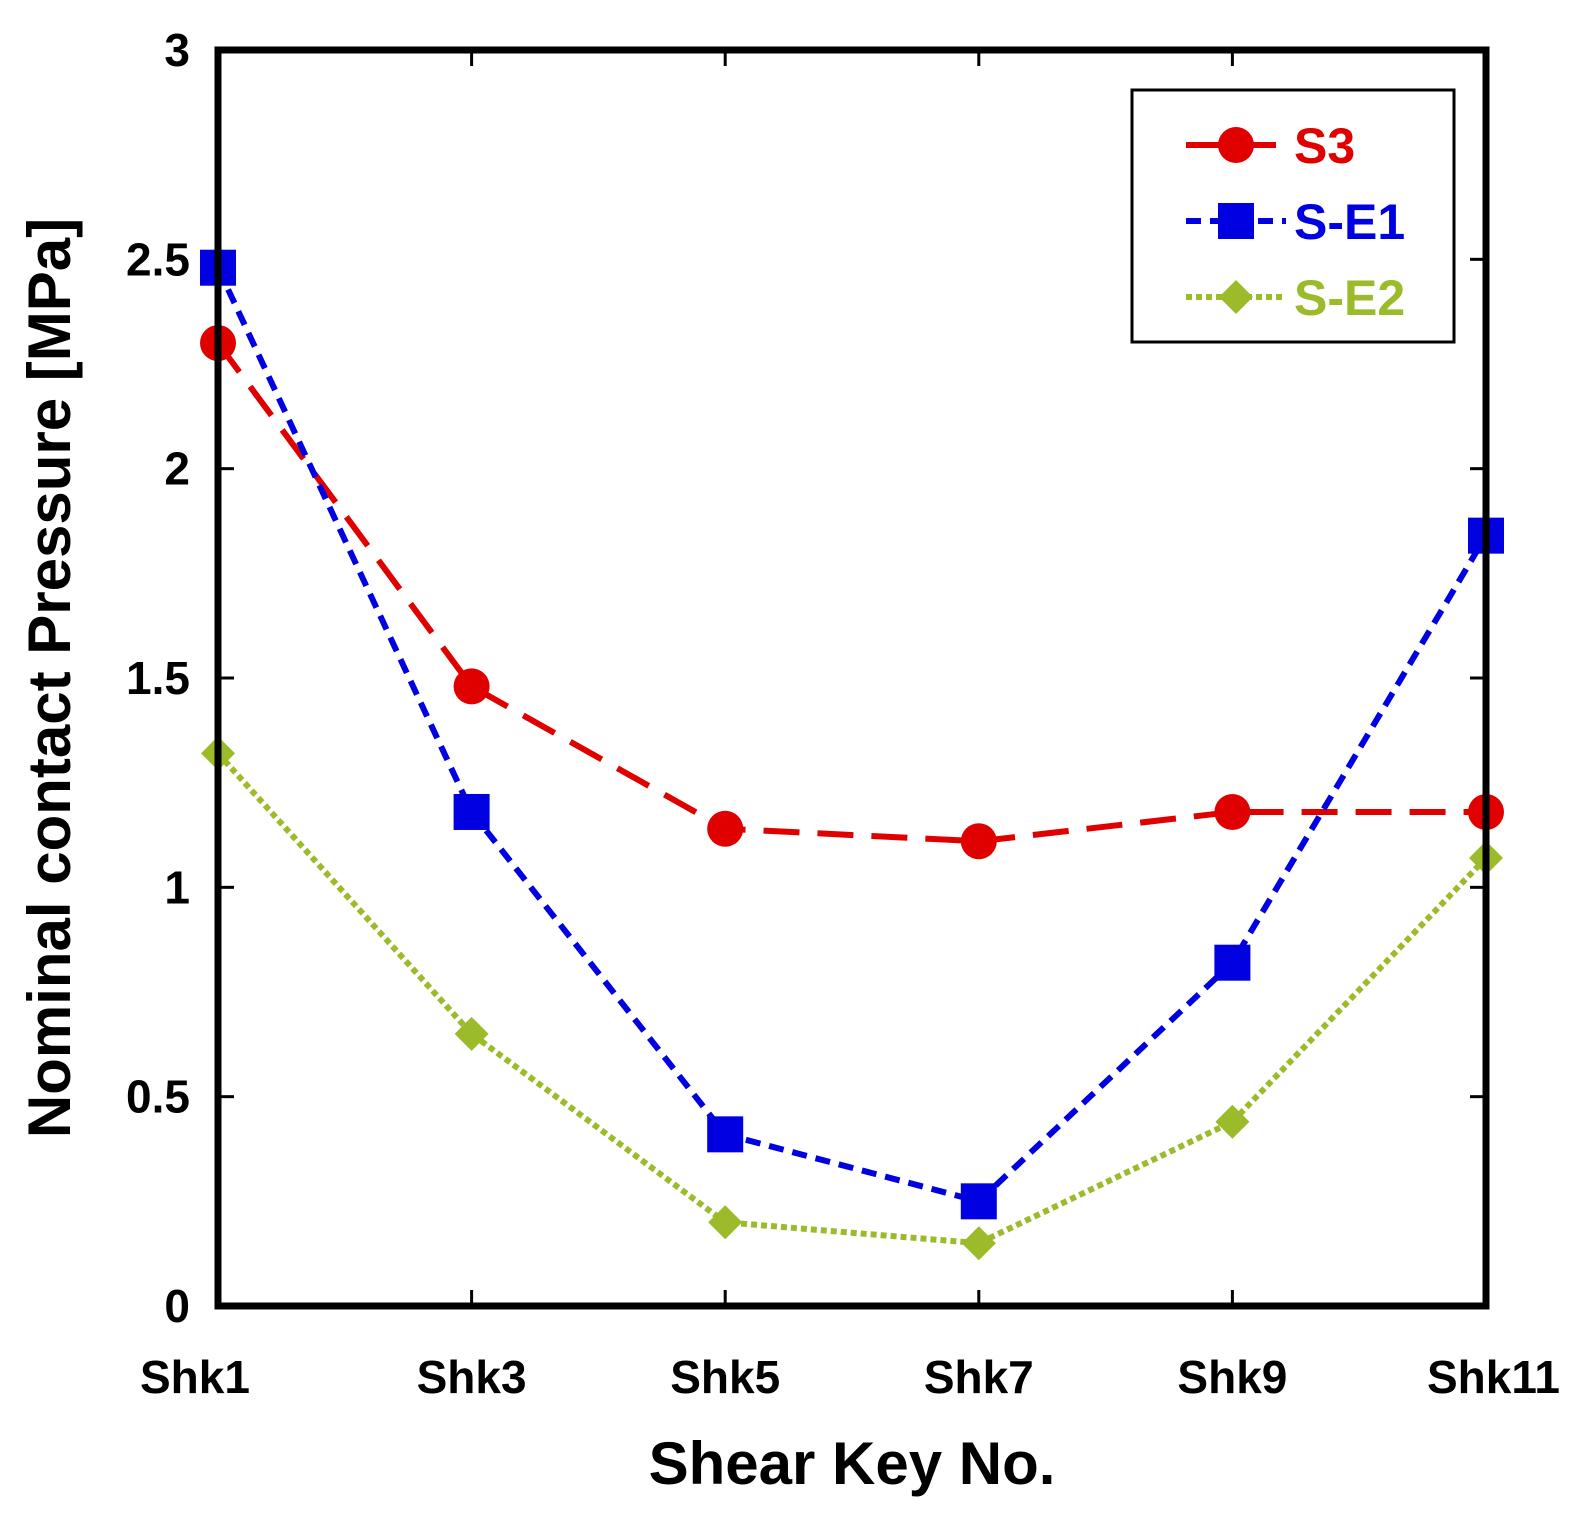 The image size is (1596, 1533). What do you see at coordinates (177, 469) in the screenshot?
I see `y-tick-label: 2` at bounding box center [177, 469].